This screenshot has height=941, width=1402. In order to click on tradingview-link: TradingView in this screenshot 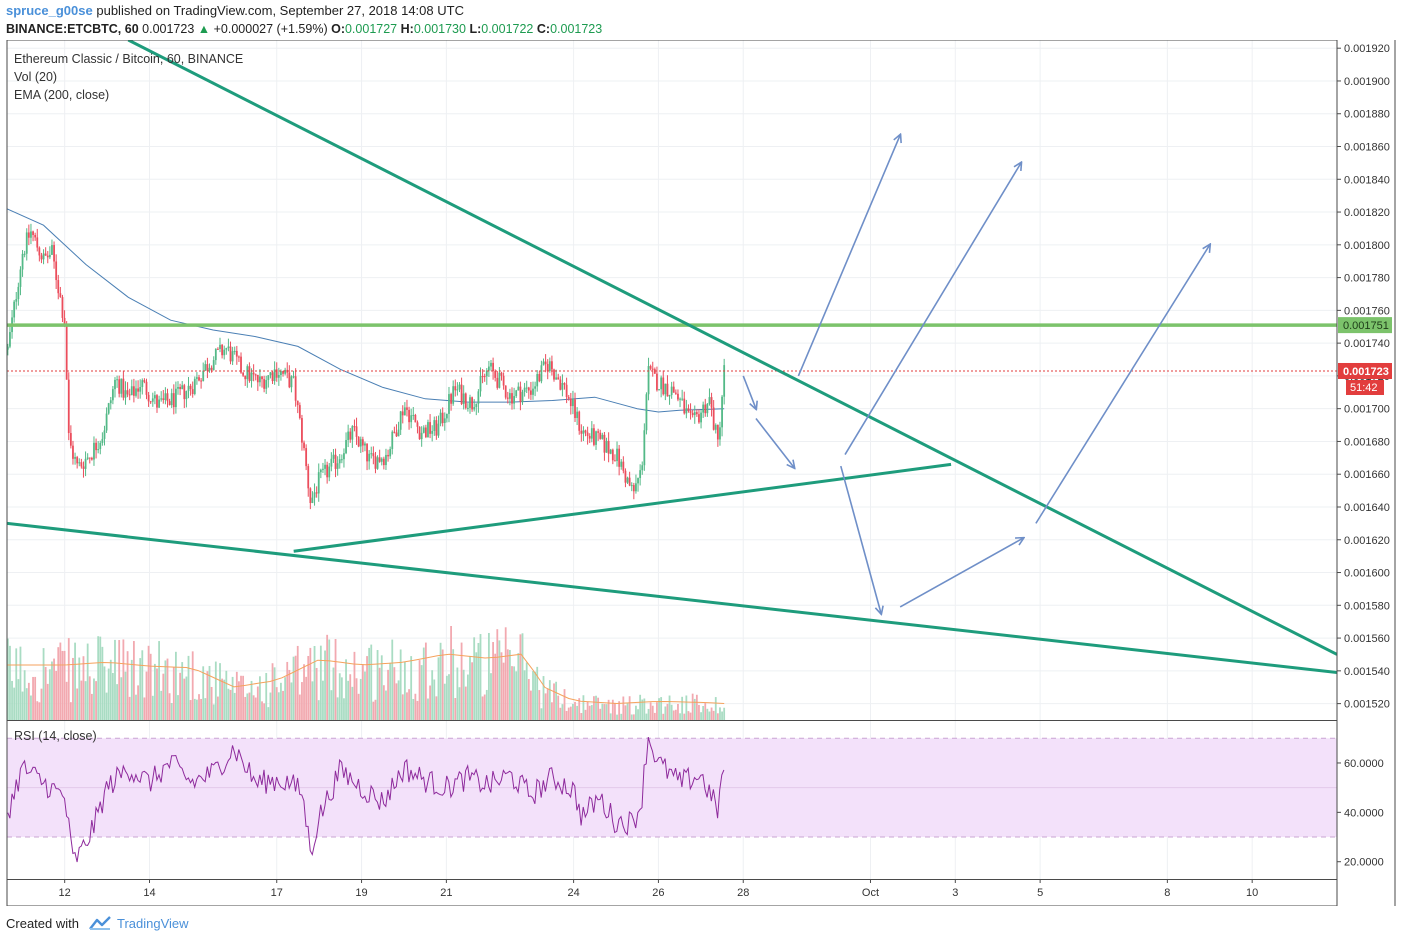, I will do `click(153, 923)`.